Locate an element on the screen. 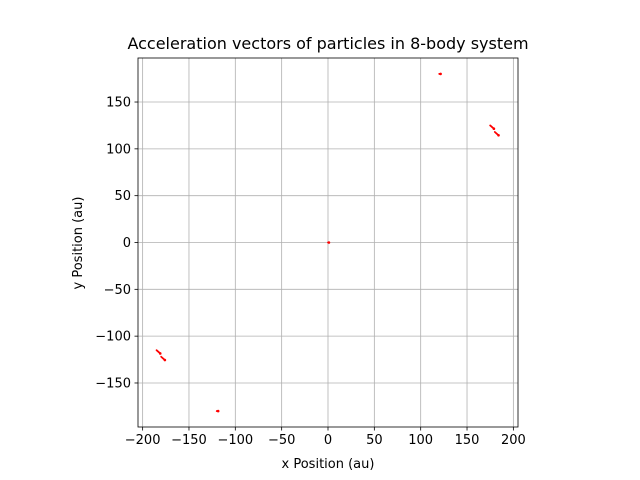  y-tick-label: −50 is located at coordinates (117, 290).